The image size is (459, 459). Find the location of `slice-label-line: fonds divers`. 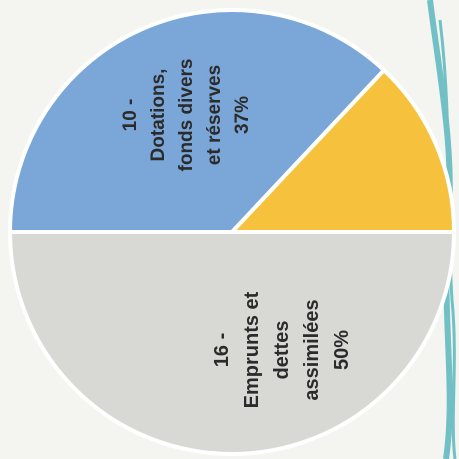

slice-label-line: fonds divers is located at coordinates (186, 115).